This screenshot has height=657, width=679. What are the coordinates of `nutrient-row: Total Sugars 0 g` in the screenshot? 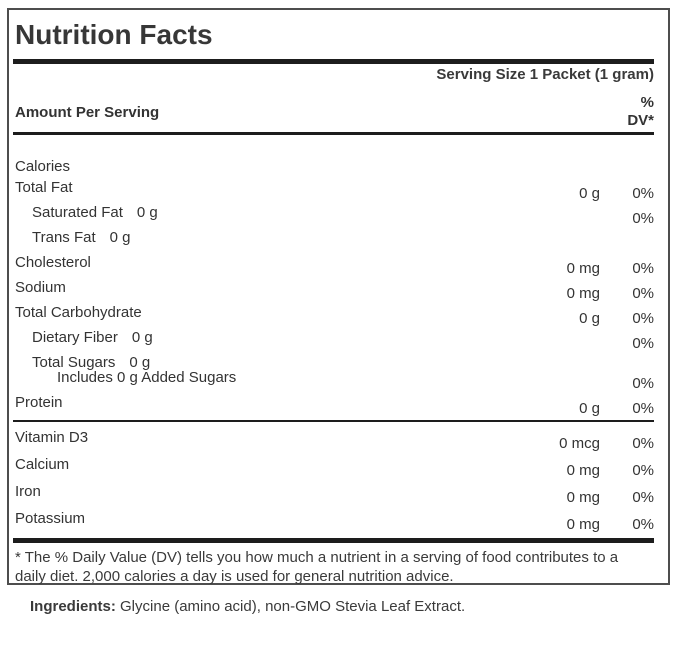 It's located at (333, 362).